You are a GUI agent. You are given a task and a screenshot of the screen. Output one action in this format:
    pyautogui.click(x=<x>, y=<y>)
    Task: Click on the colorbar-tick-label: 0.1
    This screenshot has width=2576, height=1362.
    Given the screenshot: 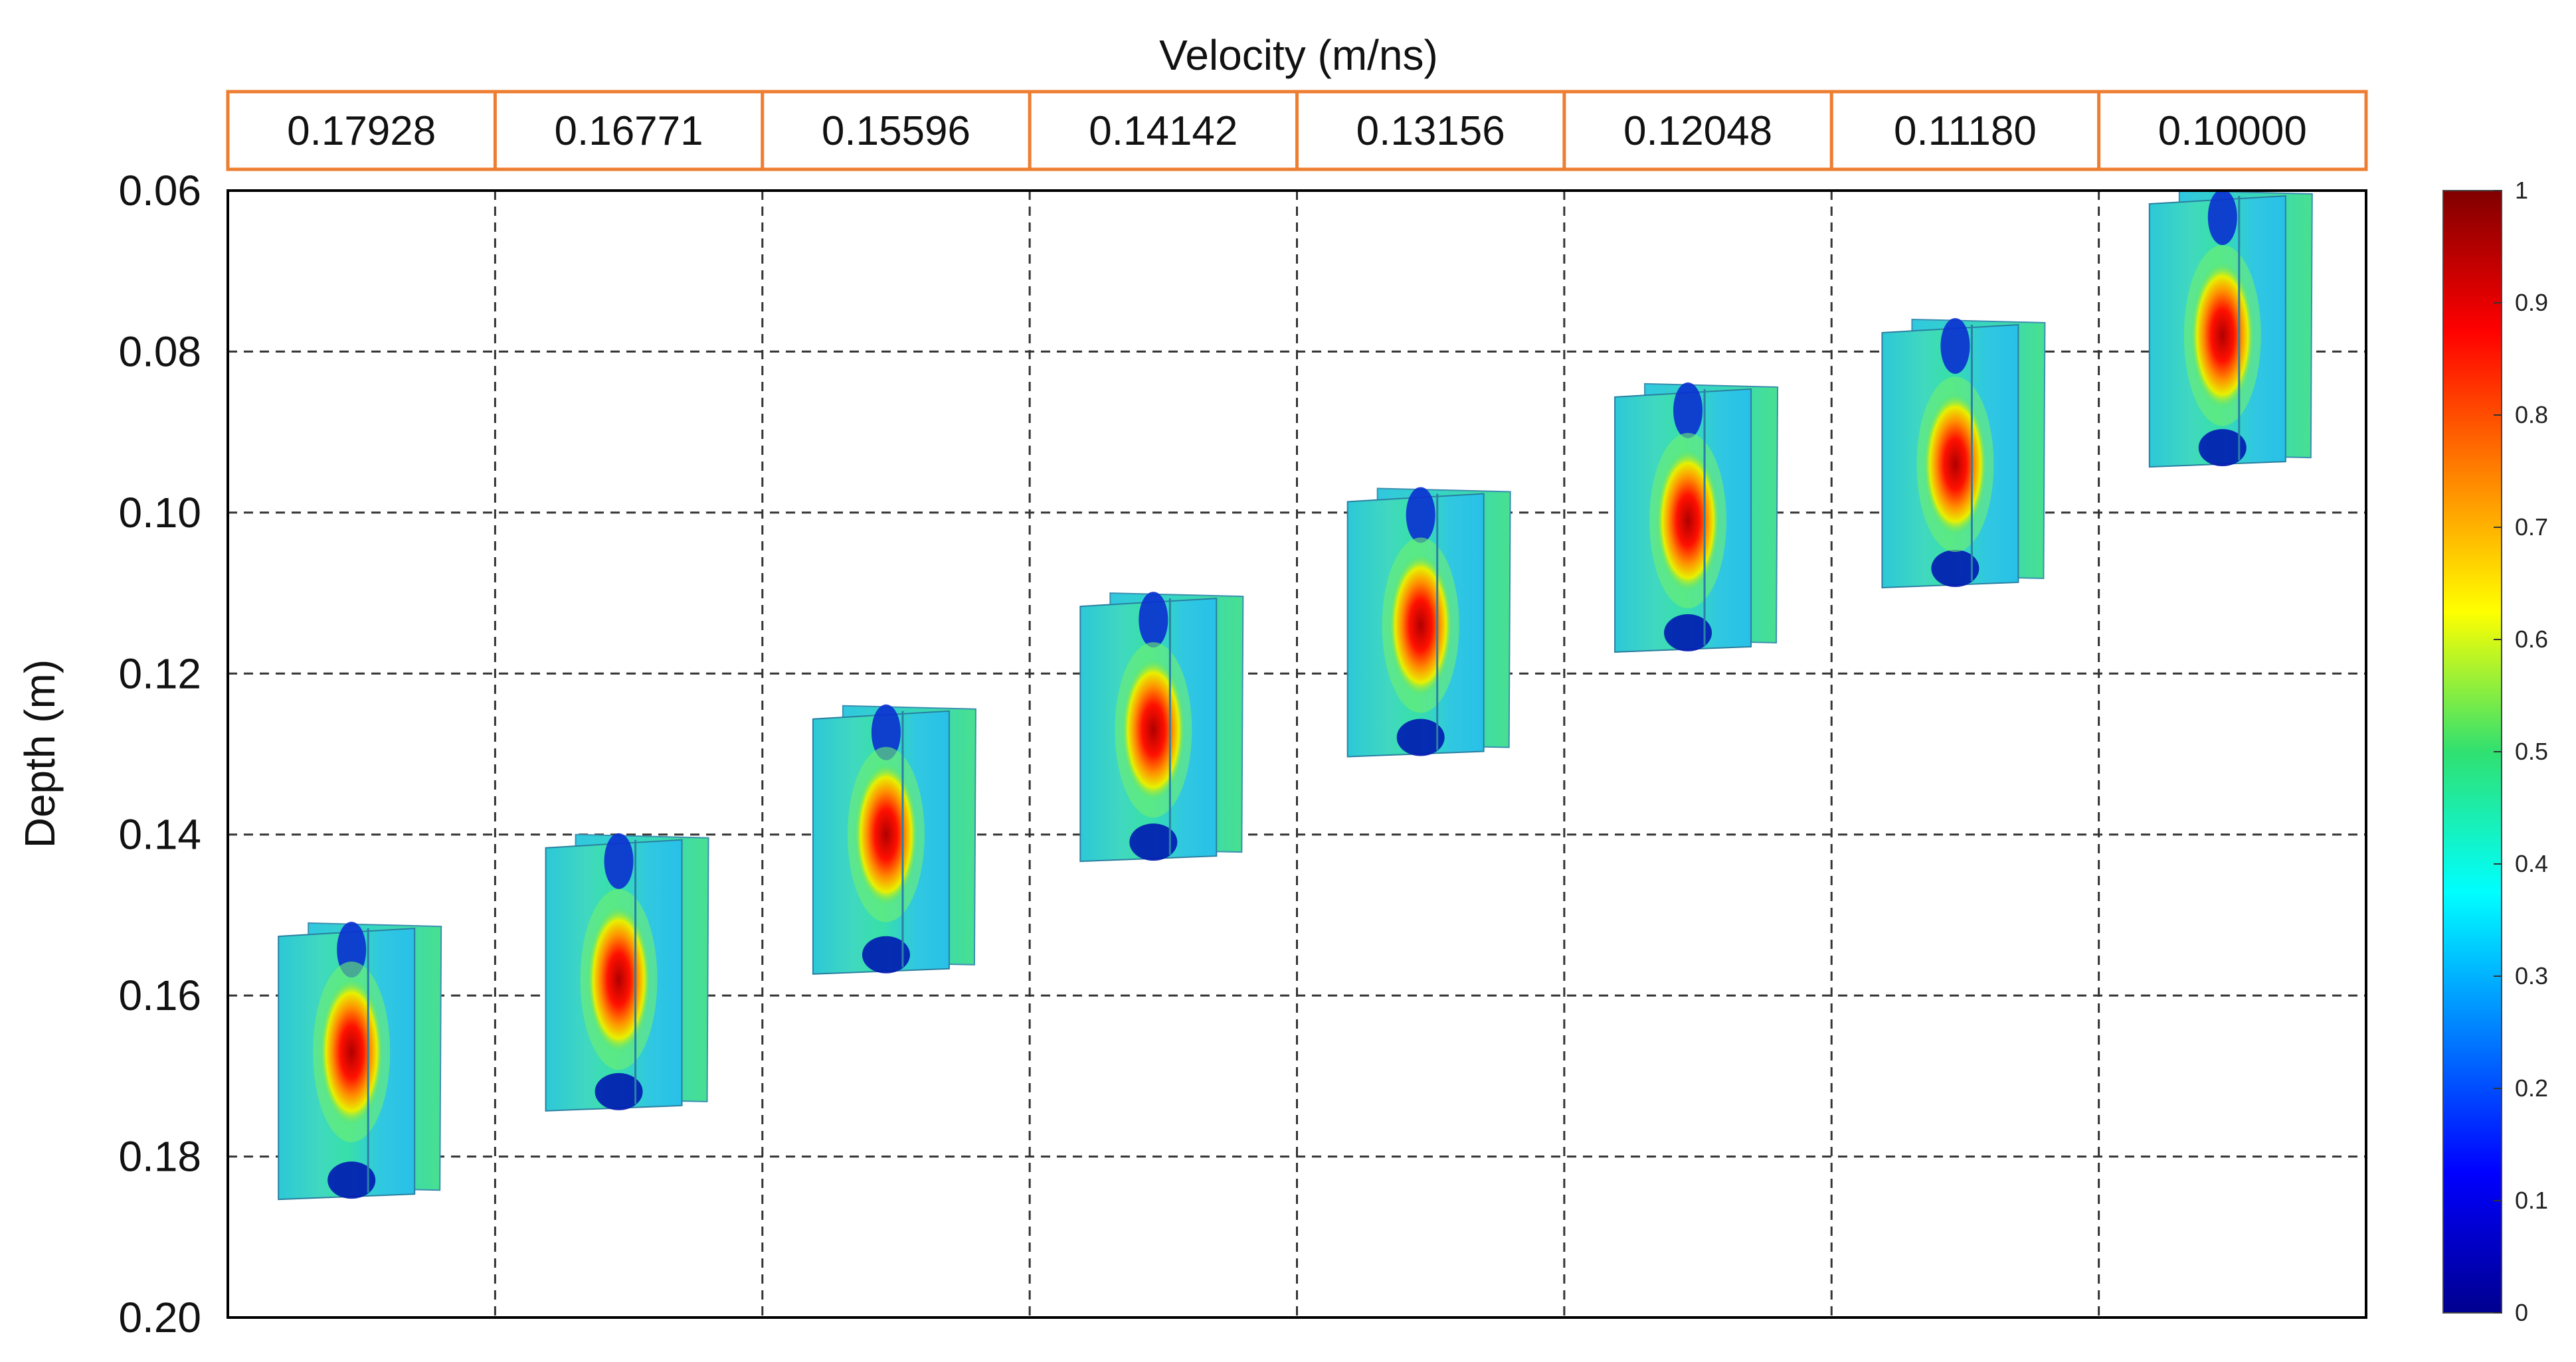 What is the action you would take?
    pyautogui.click(x=2531, y=1200)
    